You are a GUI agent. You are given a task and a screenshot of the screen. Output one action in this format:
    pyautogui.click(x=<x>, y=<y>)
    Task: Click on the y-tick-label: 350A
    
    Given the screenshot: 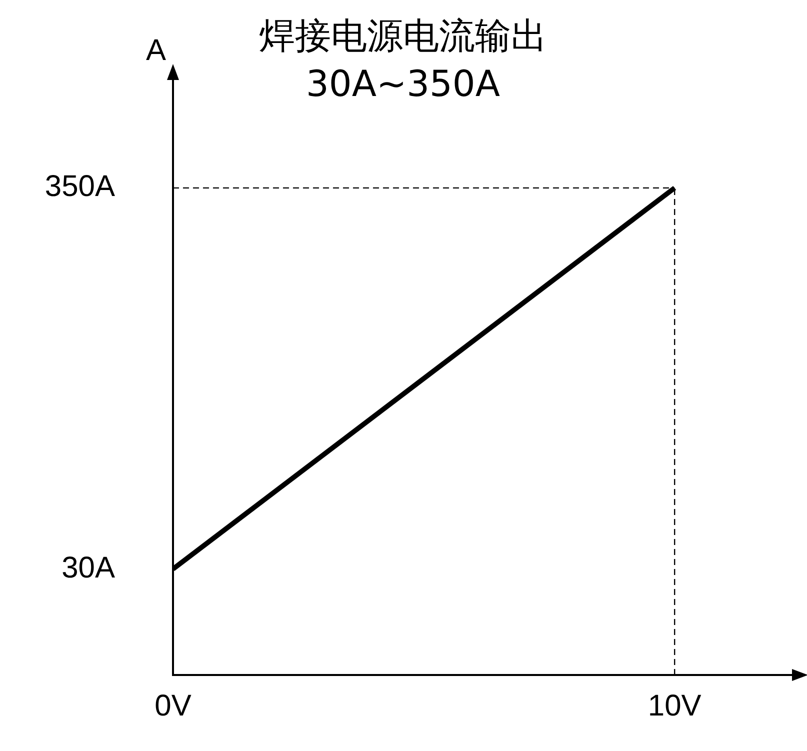 What is the action you would take?
    pyautogui.click(x=79, y=187)
    